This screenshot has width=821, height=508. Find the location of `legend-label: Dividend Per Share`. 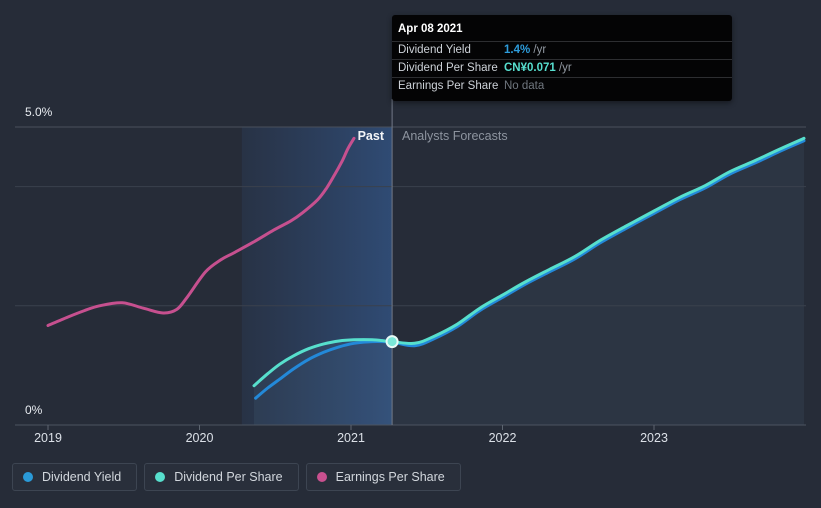

legend-label: Dividend Per Share is located at coordinates (228, 477).